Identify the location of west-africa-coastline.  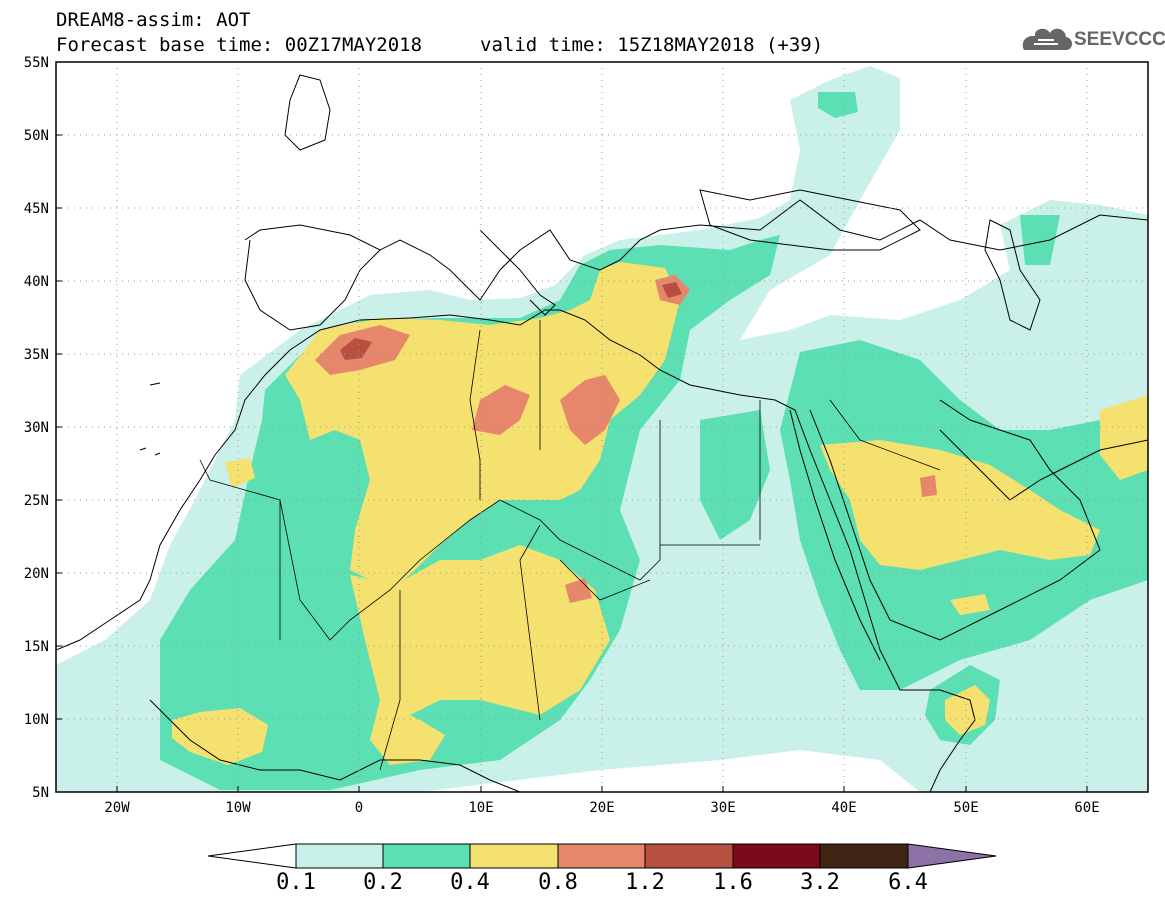
(335, 745).